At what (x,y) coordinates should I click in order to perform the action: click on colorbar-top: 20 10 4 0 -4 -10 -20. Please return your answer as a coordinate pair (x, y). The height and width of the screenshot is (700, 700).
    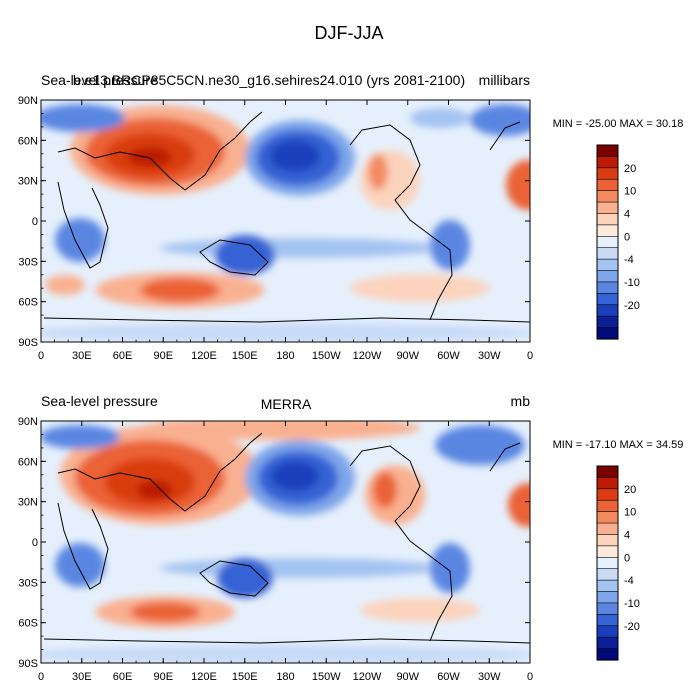
    Looking at the image, I should click on (618, 242).